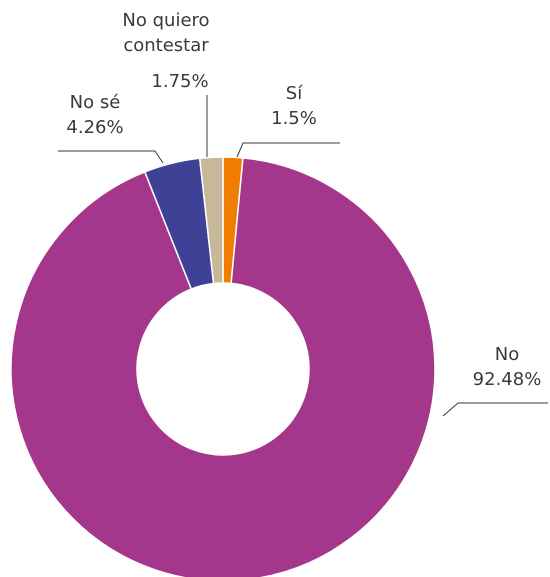  Describe the element at coordinates (166, 45) in the screenshot. I see `slice-label-no-quiero-line2: contestar` at that location.